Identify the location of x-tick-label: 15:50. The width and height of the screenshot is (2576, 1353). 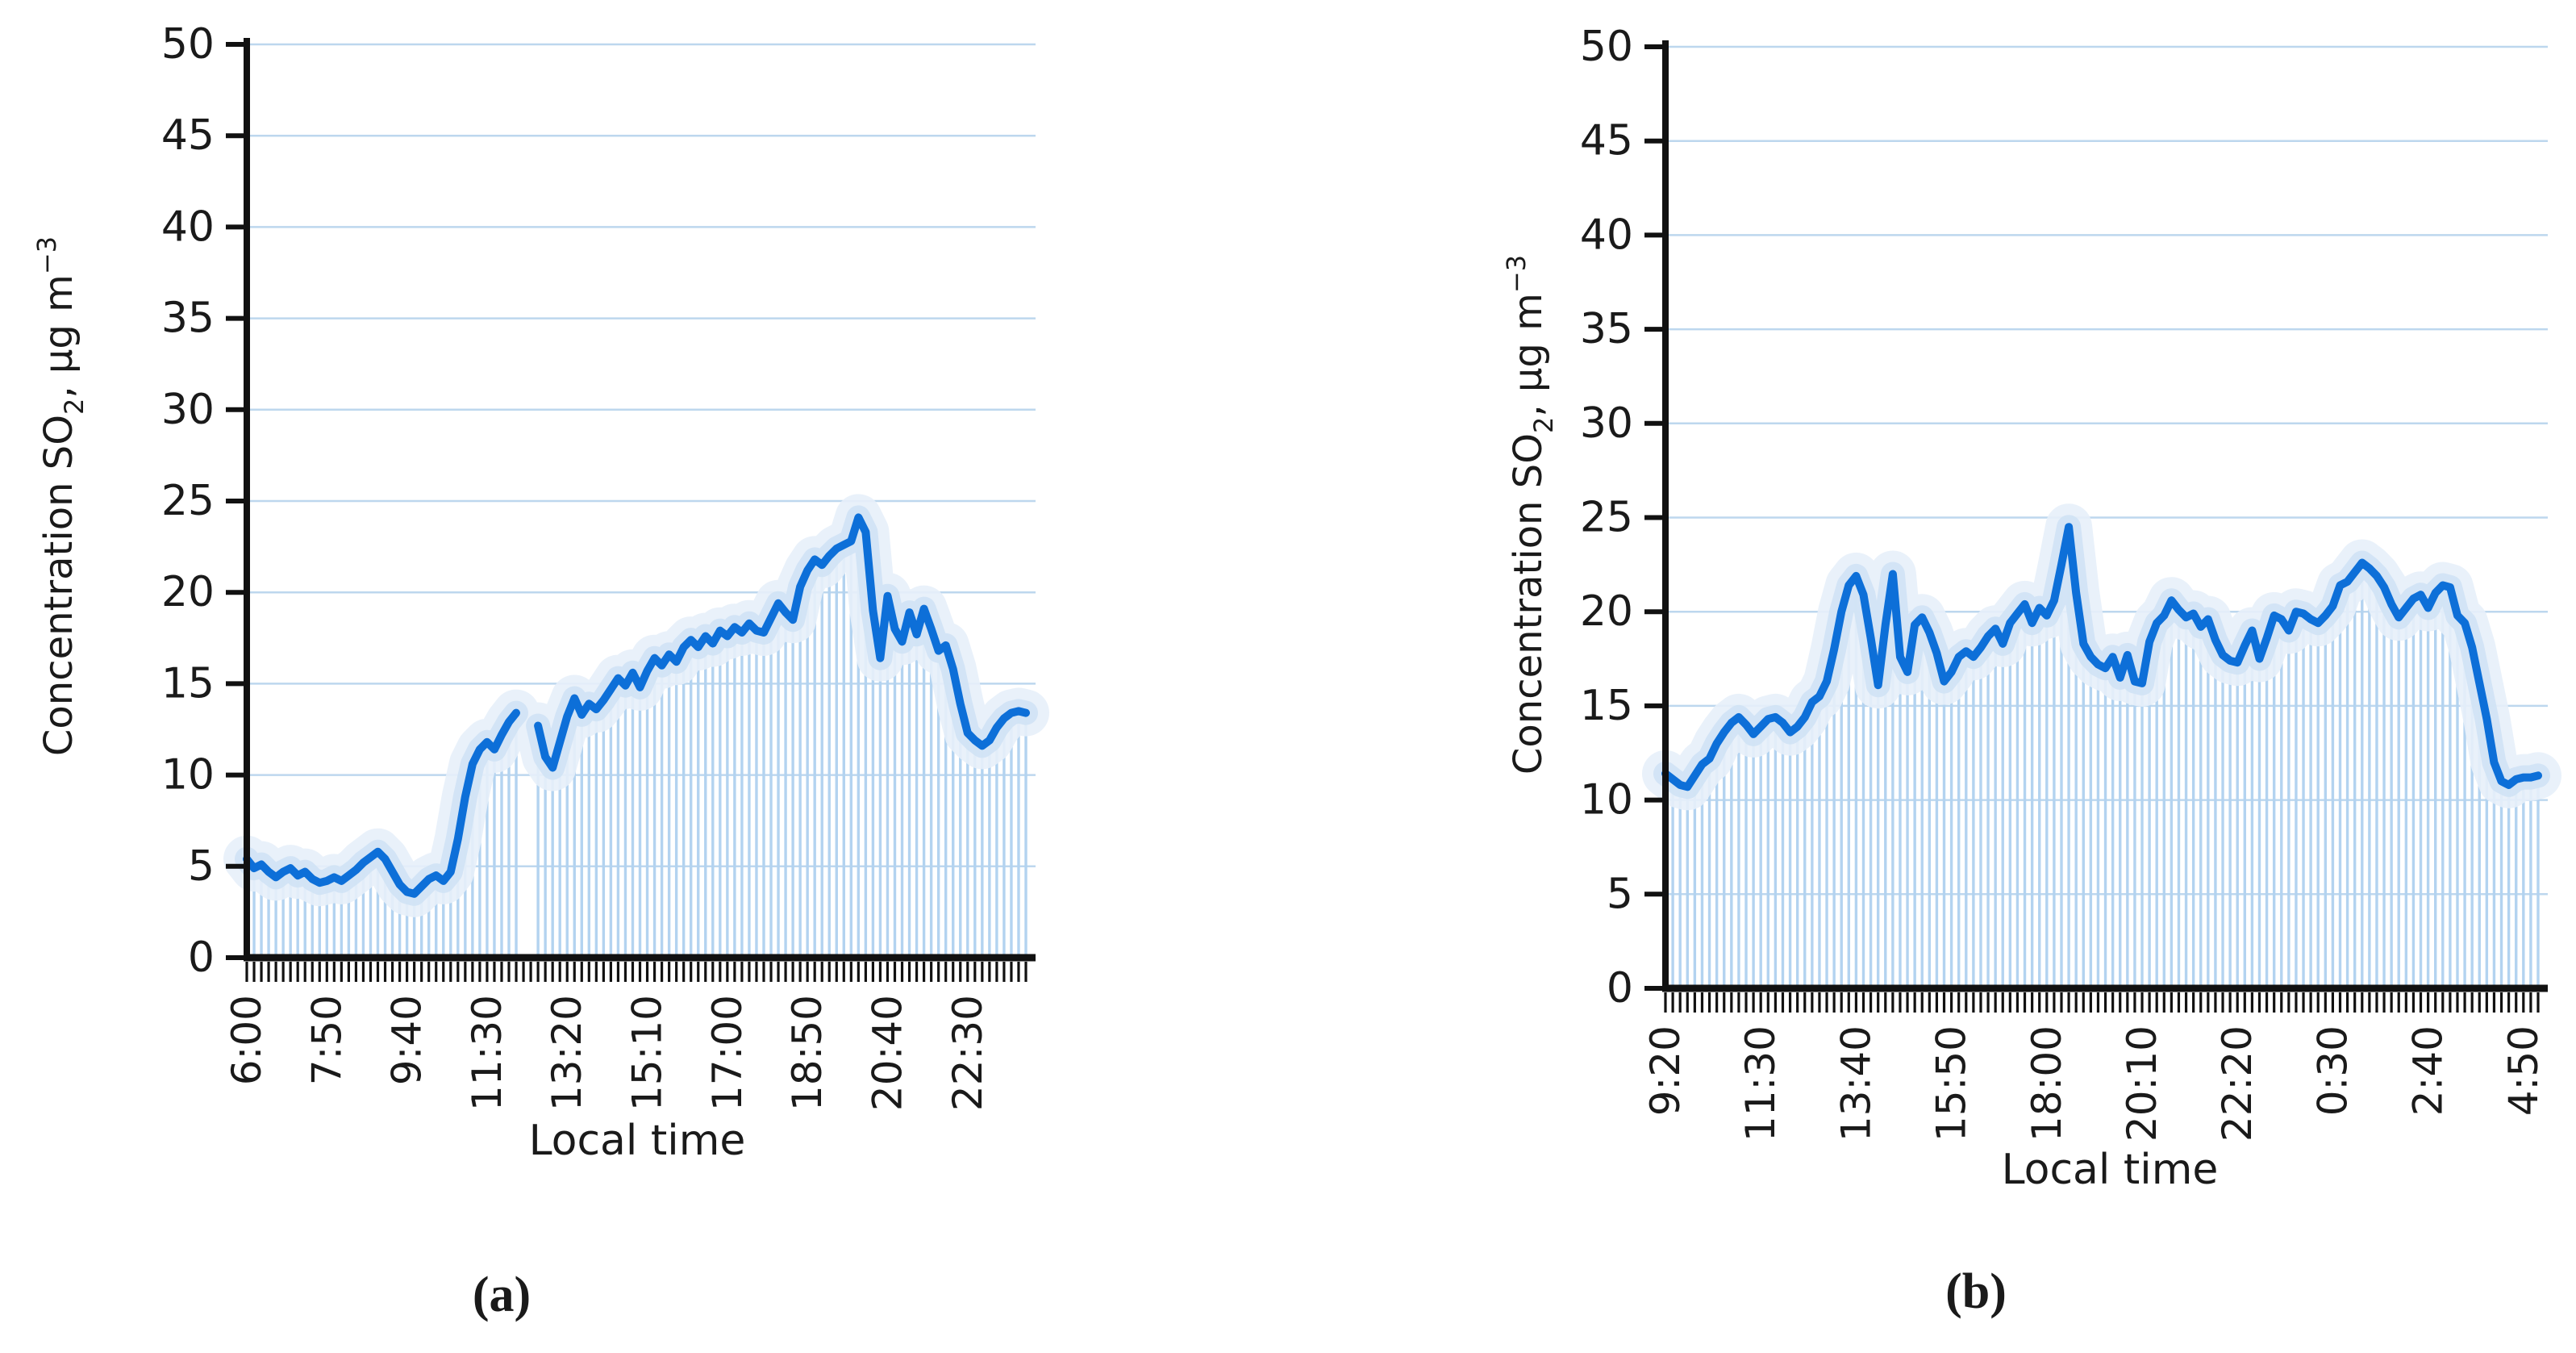
(1951, 1083).